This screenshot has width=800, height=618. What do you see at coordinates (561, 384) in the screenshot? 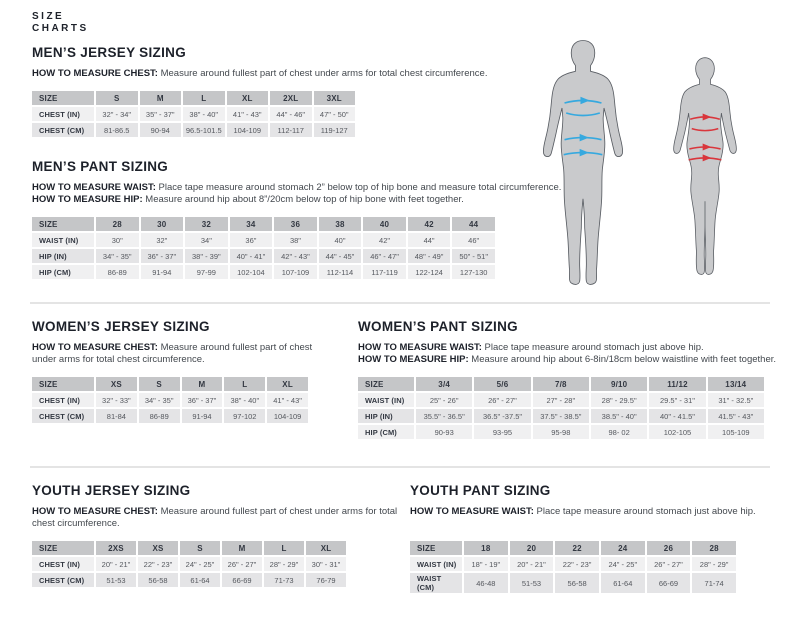
I see `table-header-row: SIZE 3/4 5/6 7/8 9/10 11/12 13/14` at bounding box center [561, 384].